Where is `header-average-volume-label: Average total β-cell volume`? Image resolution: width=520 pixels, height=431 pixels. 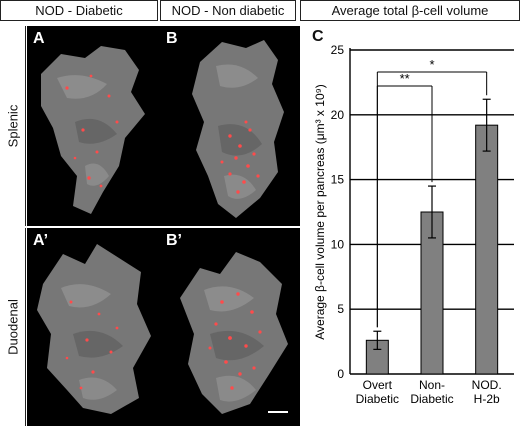
header-average-volume-label: Average total β-cell volume is located at coordinates (410, 10).